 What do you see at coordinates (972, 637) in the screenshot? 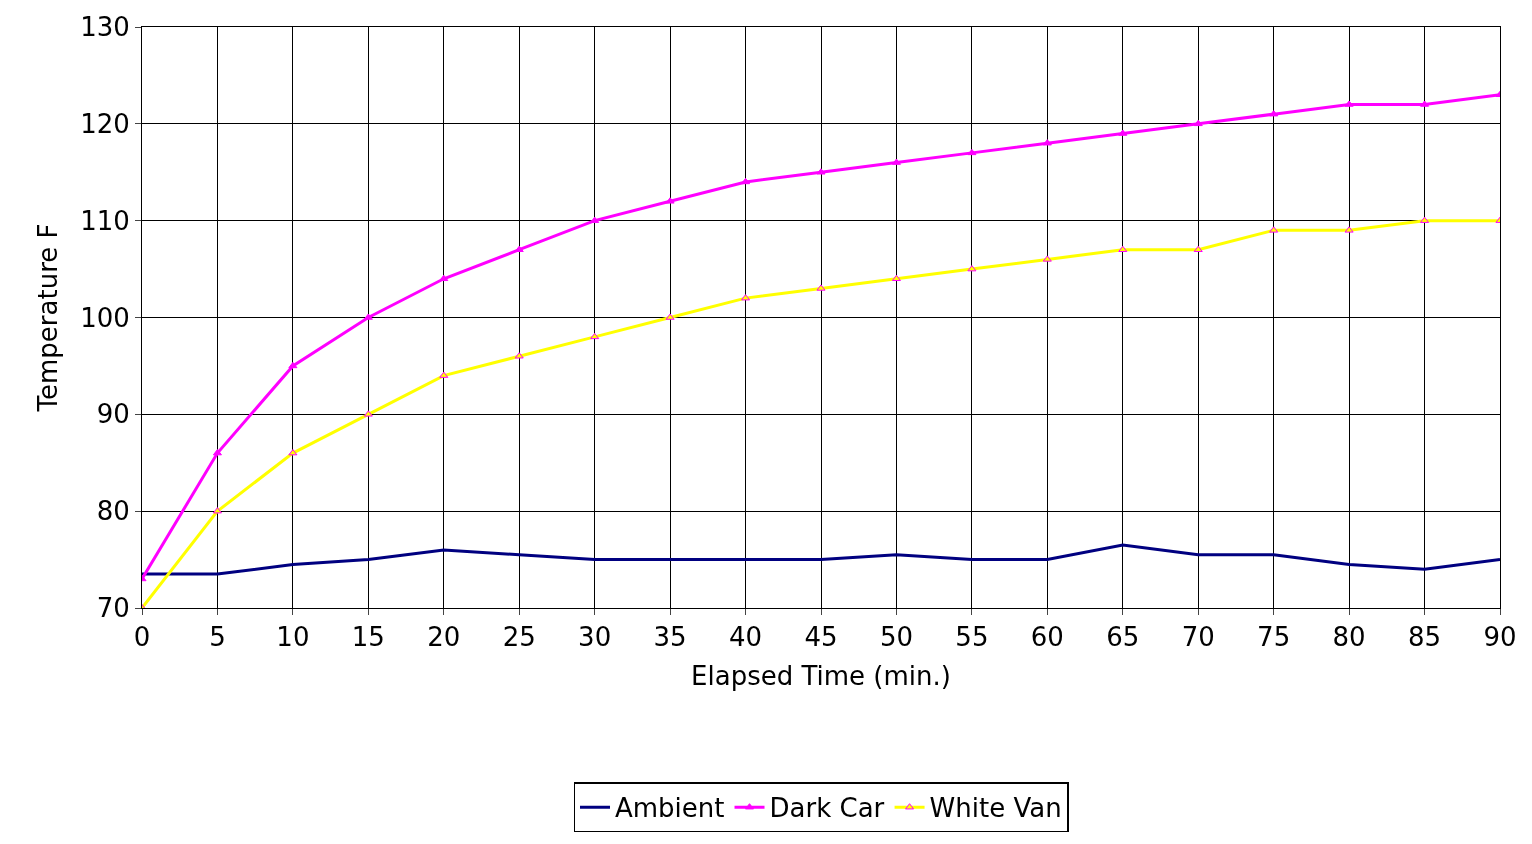
I see `x-tick-label: 55` at bounding box center [972, 637].